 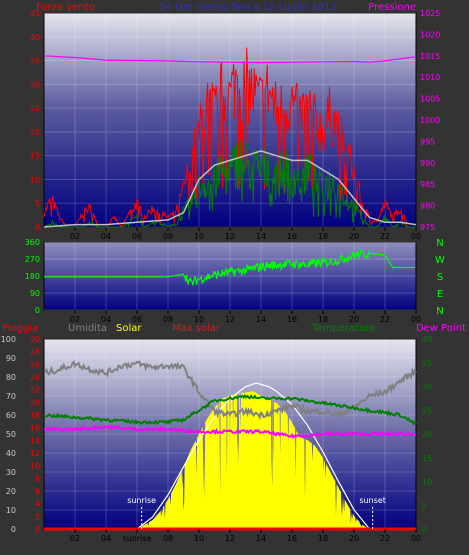 I want to click on rain-y-tick-label: 28, so click(x=35, y=352).